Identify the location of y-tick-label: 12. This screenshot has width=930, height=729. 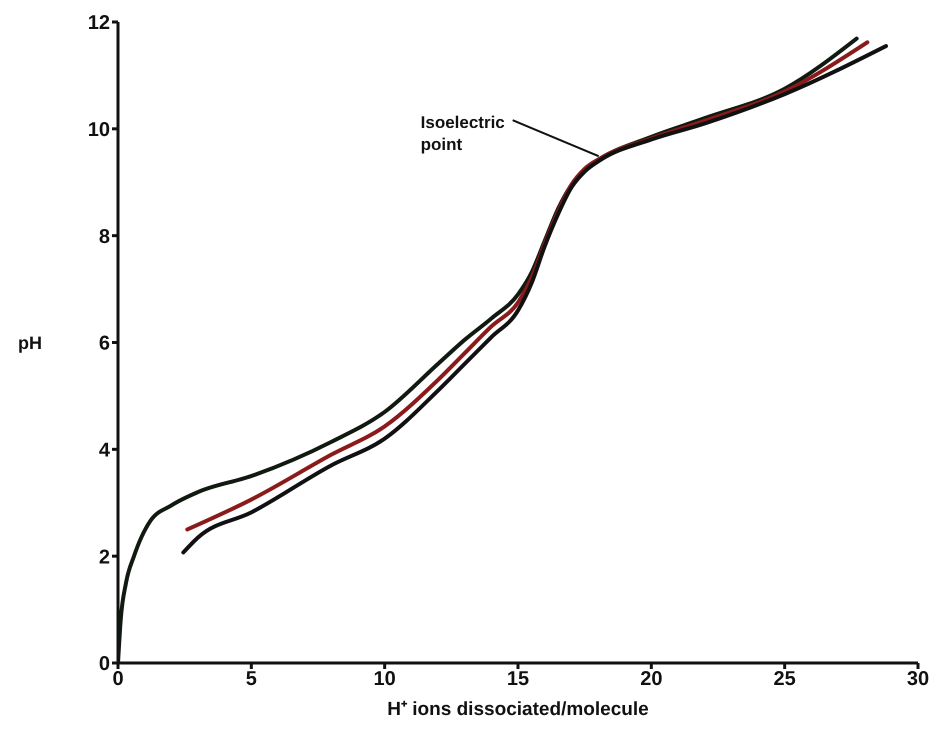
(99, 23).